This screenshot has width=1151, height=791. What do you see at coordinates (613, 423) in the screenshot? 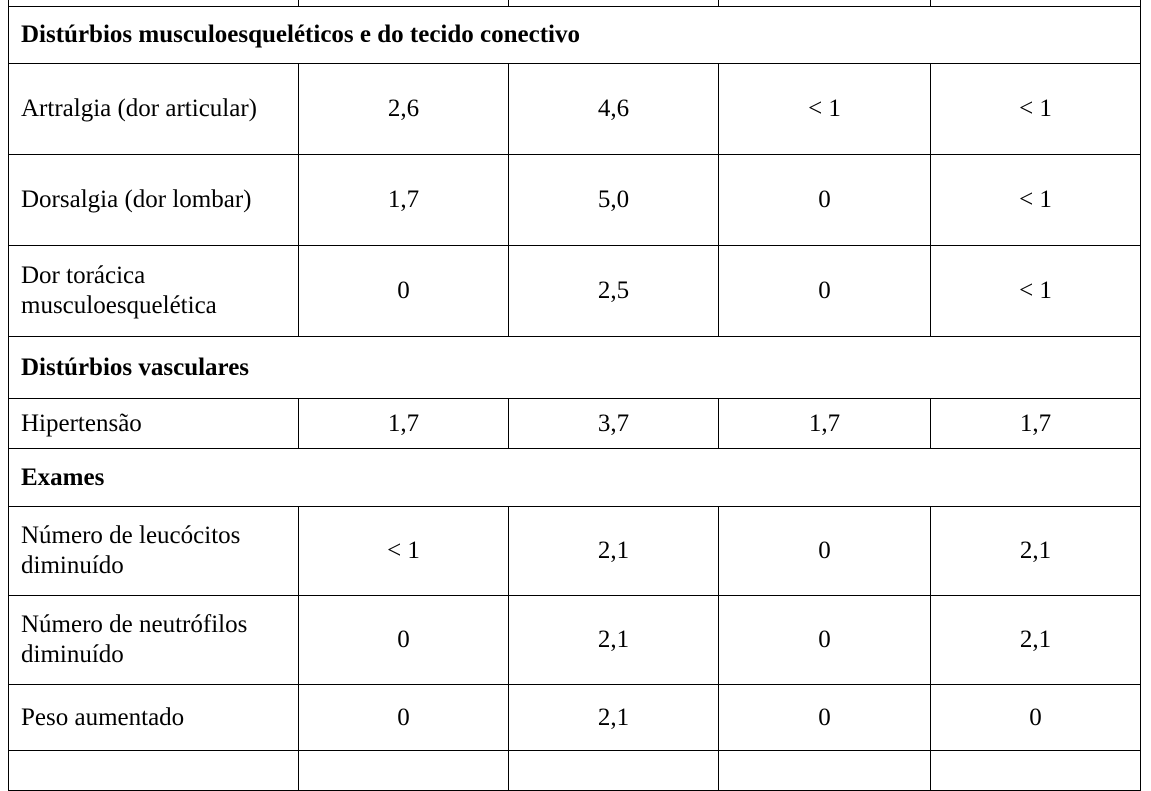
I see `value-cell: 3,7` at bounding box center [613, 423].